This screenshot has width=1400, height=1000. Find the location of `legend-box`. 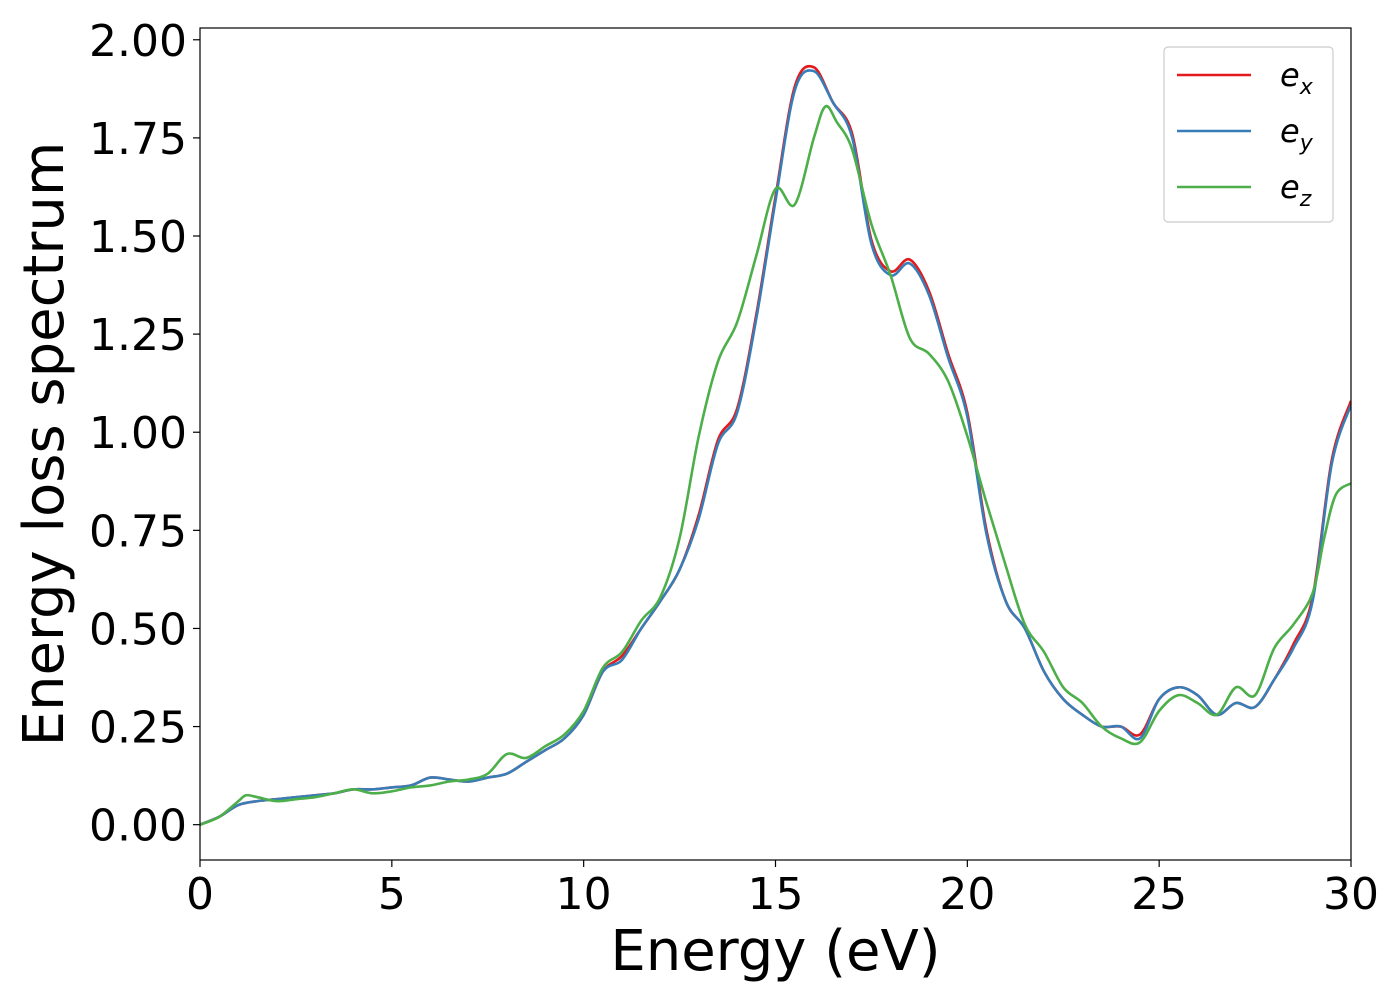

legend-box is located at coordinates (1248, 134).